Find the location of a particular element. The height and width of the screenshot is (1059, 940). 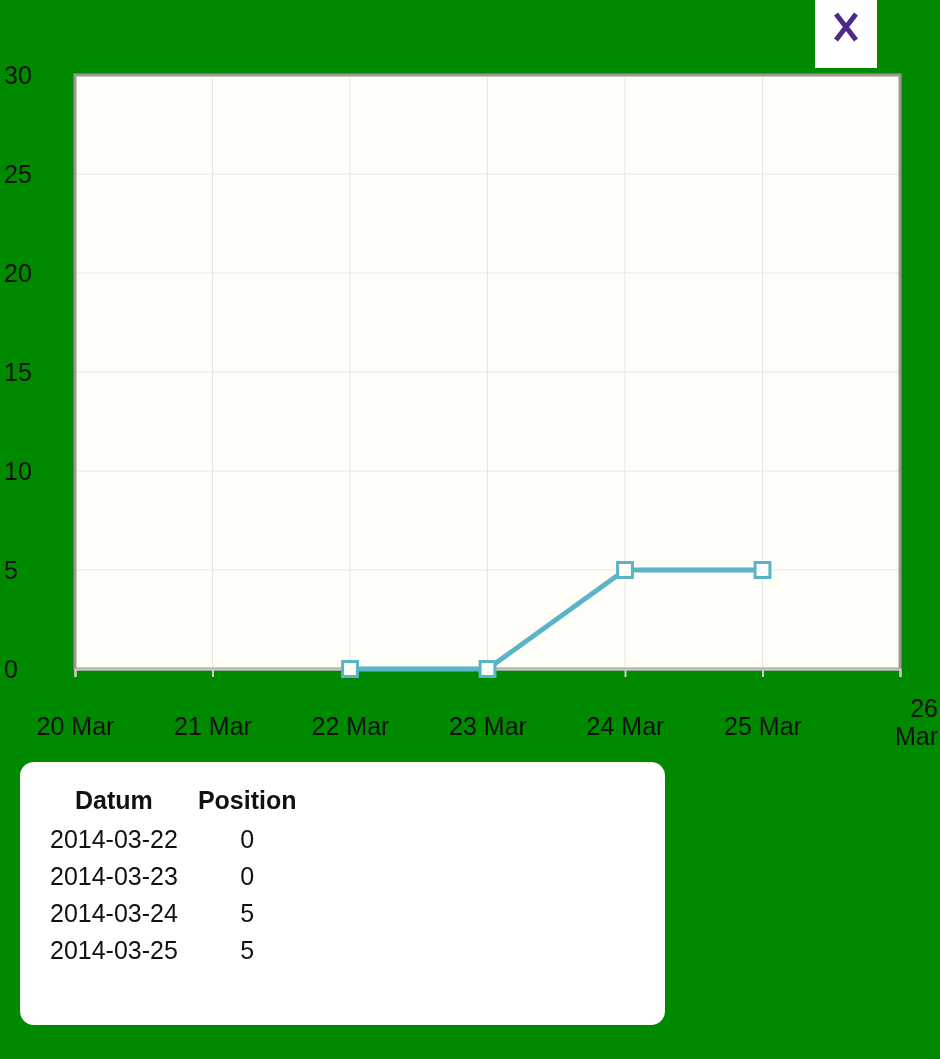

category-label: 2014-03-22 is located at coordinates (114, 839).